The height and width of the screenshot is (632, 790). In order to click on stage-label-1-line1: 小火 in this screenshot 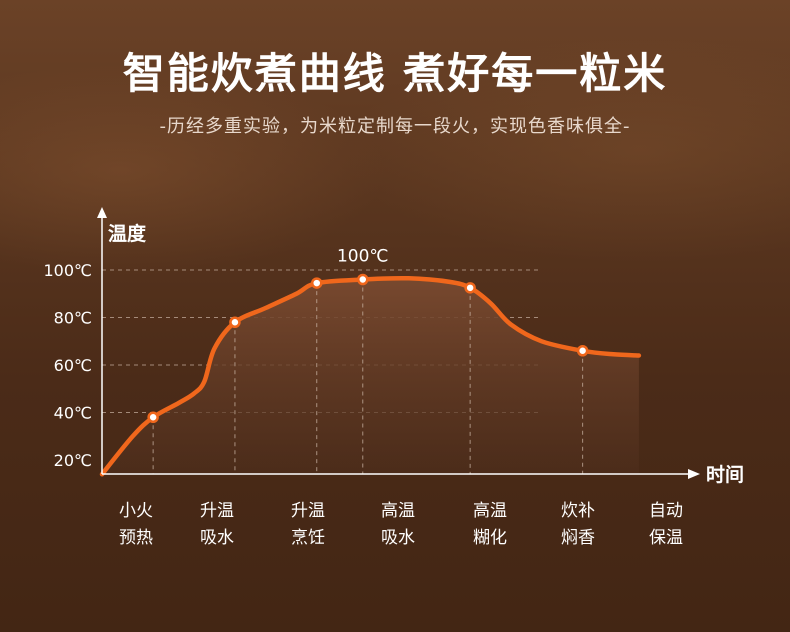, I will do `click(136, 511)`.